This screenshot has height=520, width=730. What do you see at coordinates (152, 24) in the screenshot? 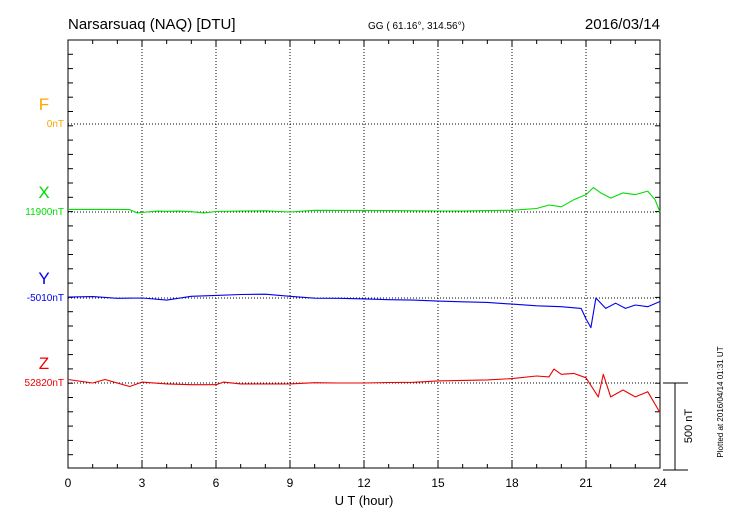
I see `station-title: Narsarsuaq (NAQ) [DTU]` at bounding box center [152, 24].